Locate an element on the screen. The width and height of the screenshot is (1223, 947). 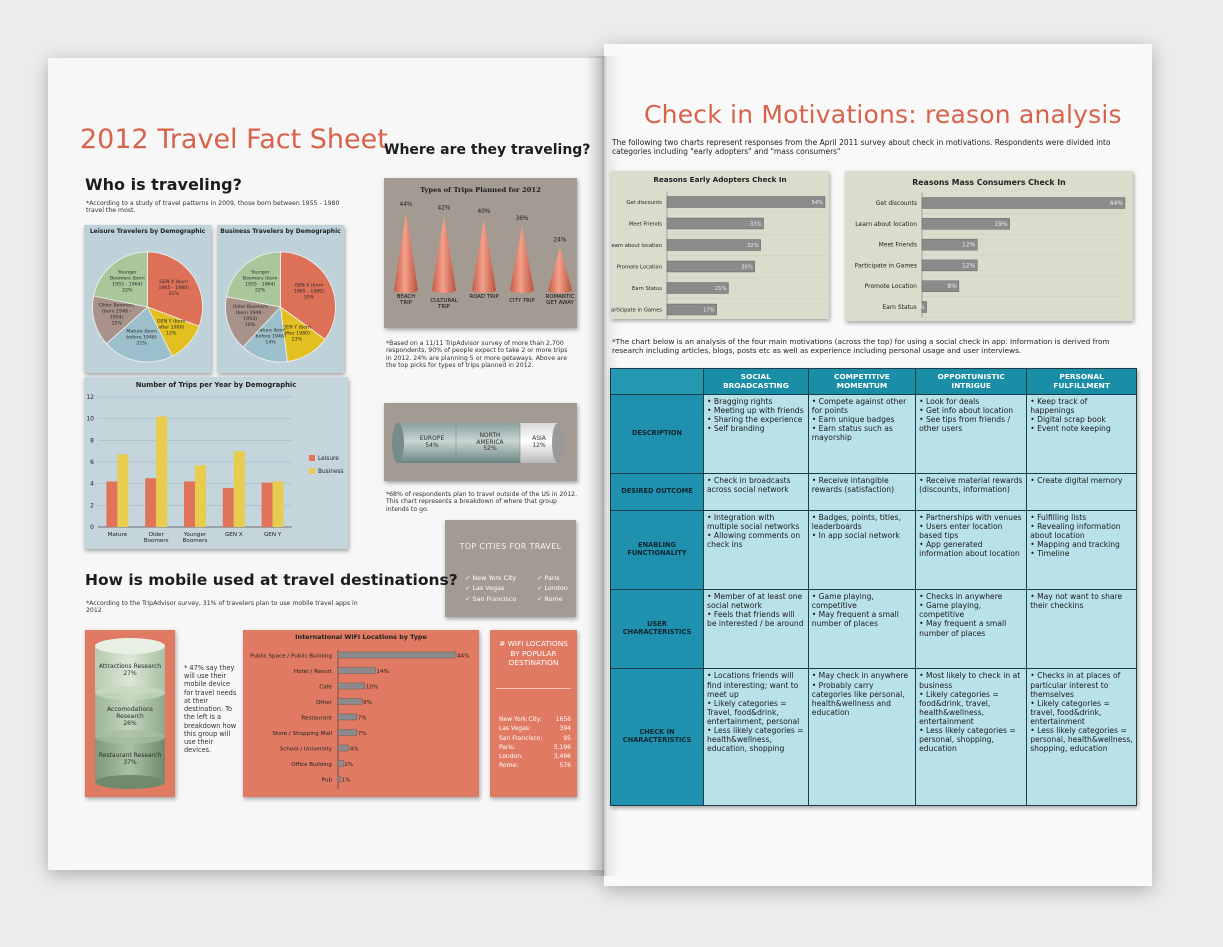
cyl-asia-pct: 12% is located at coordinates (539, 445).